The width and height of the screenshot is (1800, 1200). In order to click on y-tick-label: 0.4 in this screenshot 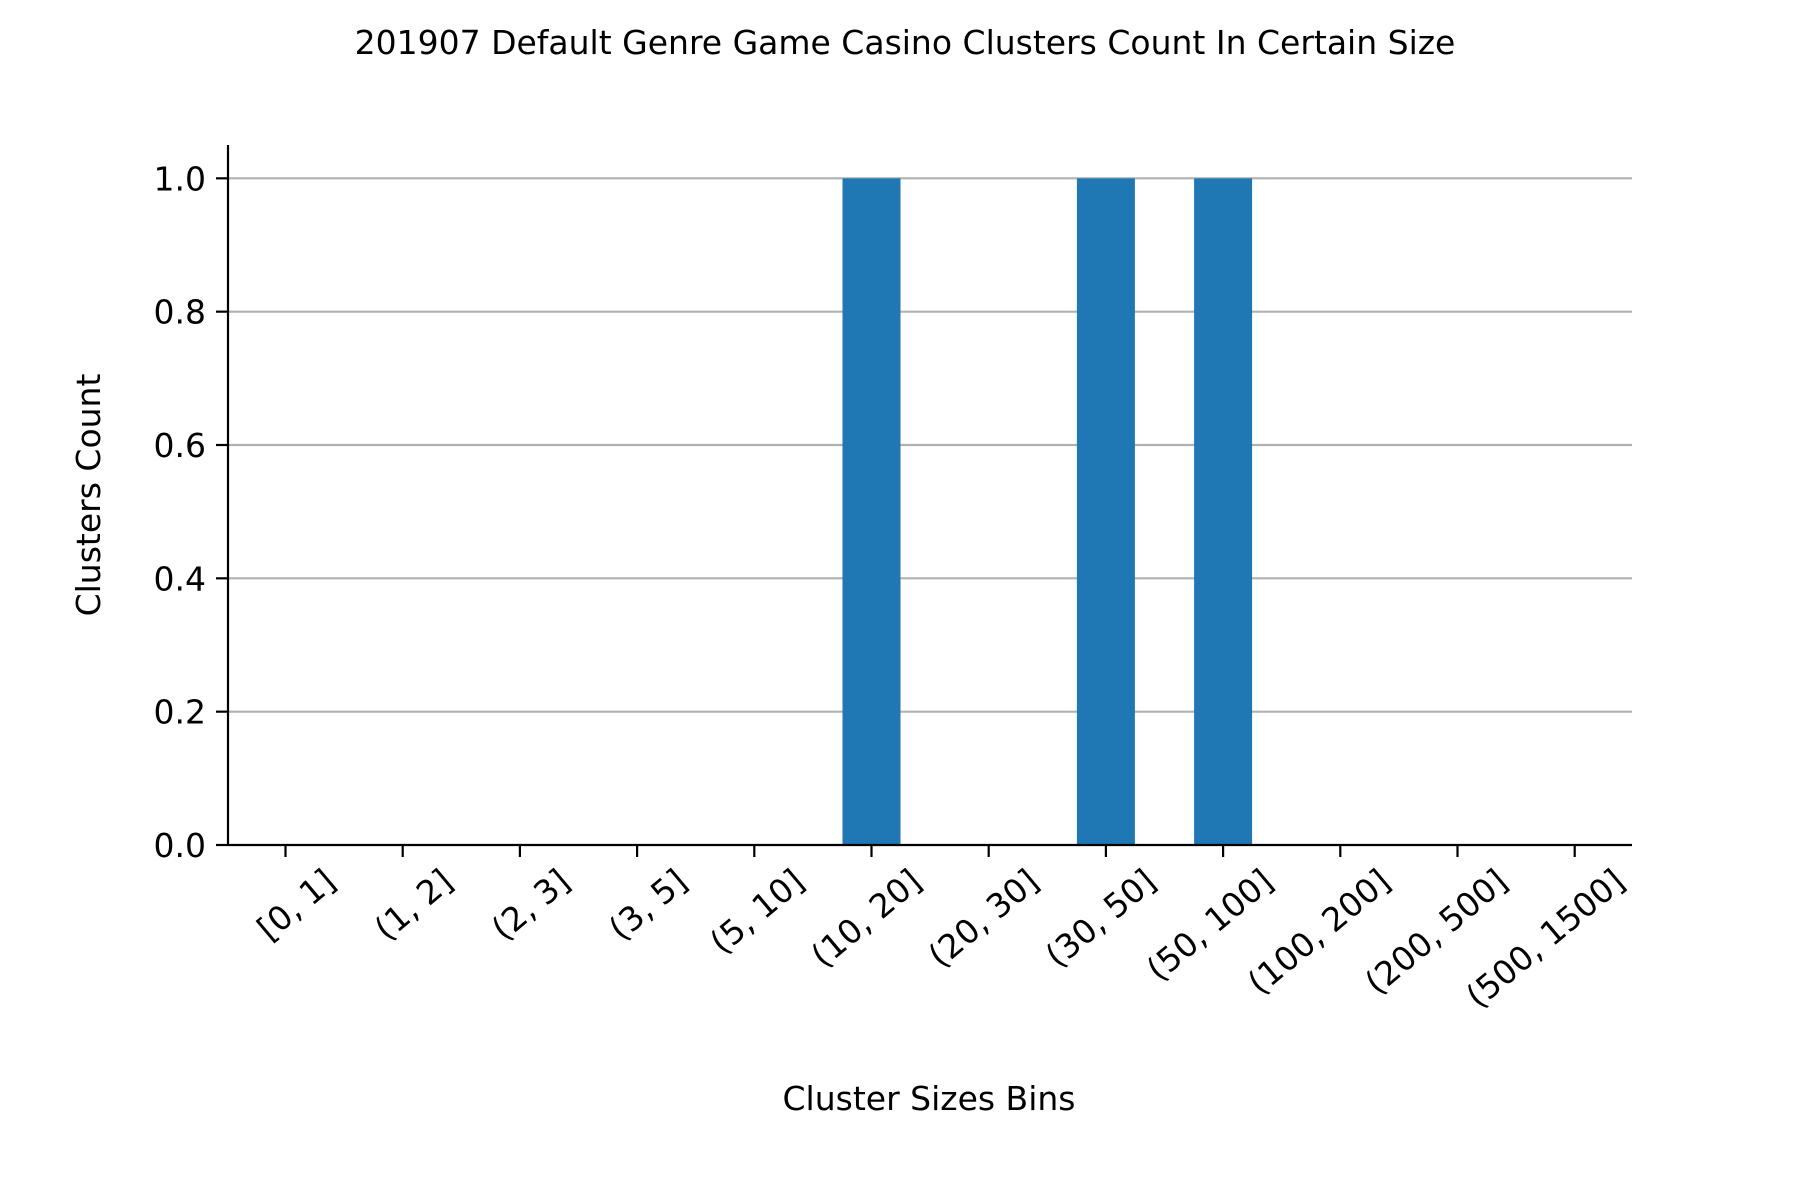, I will do `click(180, 578)`.